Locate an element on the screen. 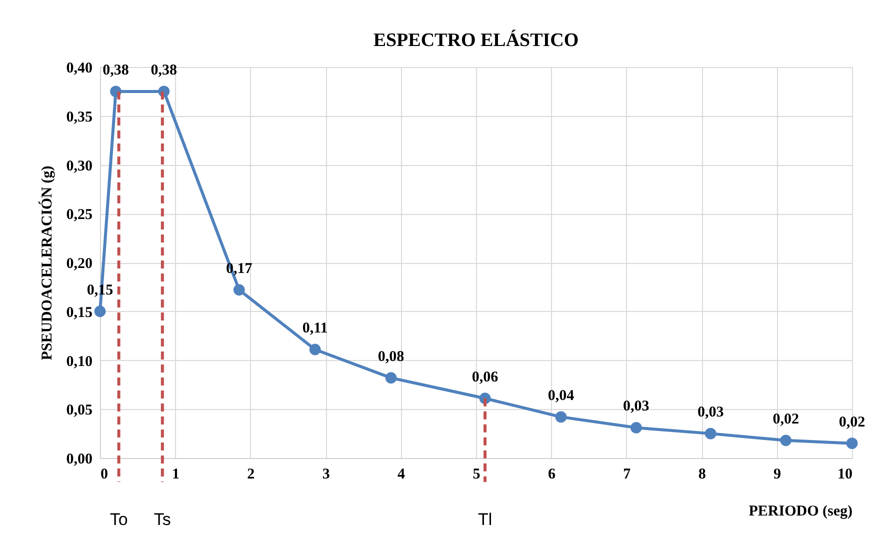 The height and width of the screenshot is (533, 870). y-tick-label: 0,30 is located at coordinates (79, 166).